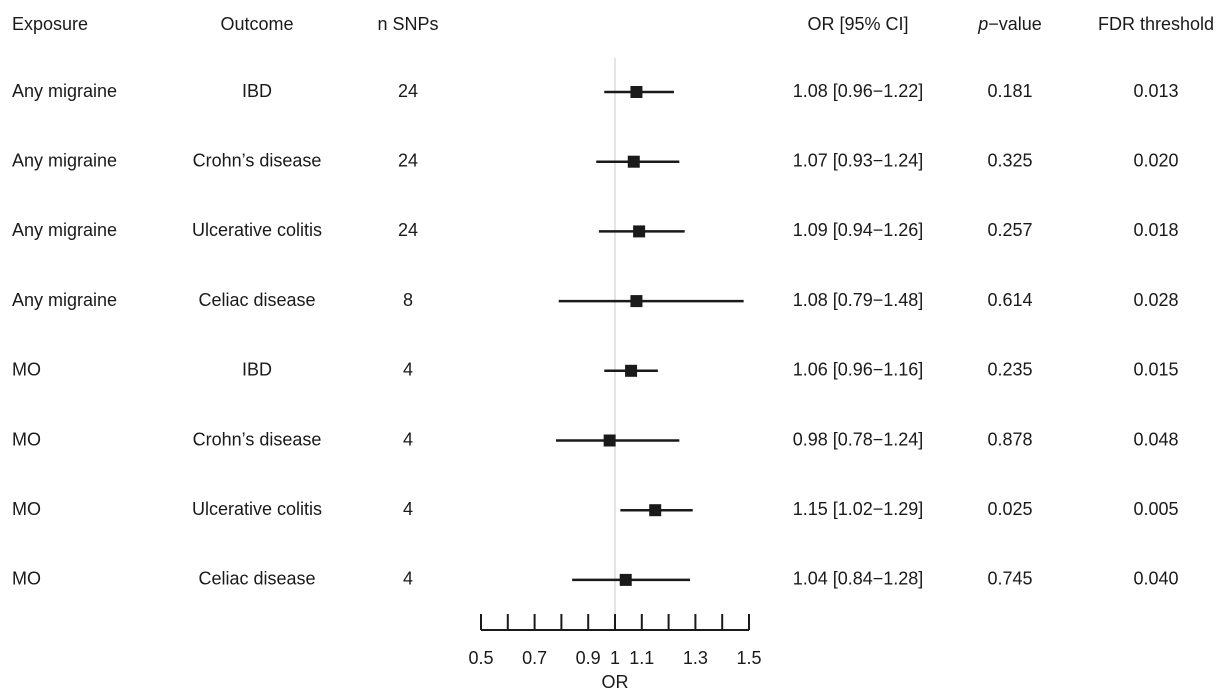 The image size is (1223, 697). Describe the element at coordinates (858, 579) in the screenshot. I see `or-ci: 1.04 [0.84−1.28]` at that location.